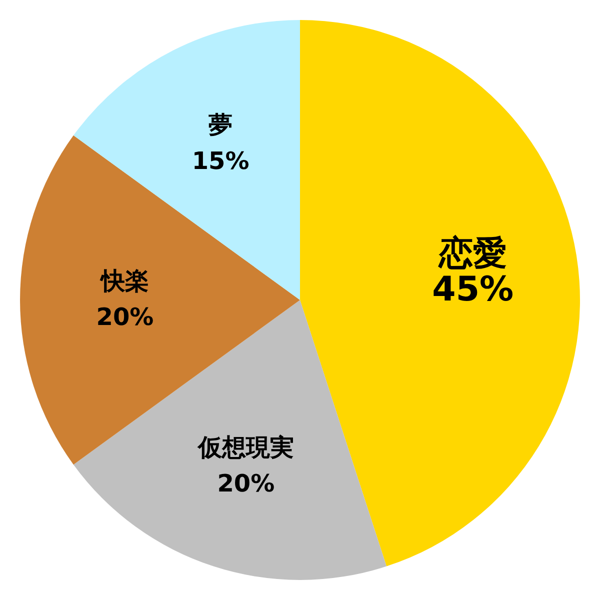 The image size is (600, 600). I want to click on slice-label: 夢, so click(220, 125).